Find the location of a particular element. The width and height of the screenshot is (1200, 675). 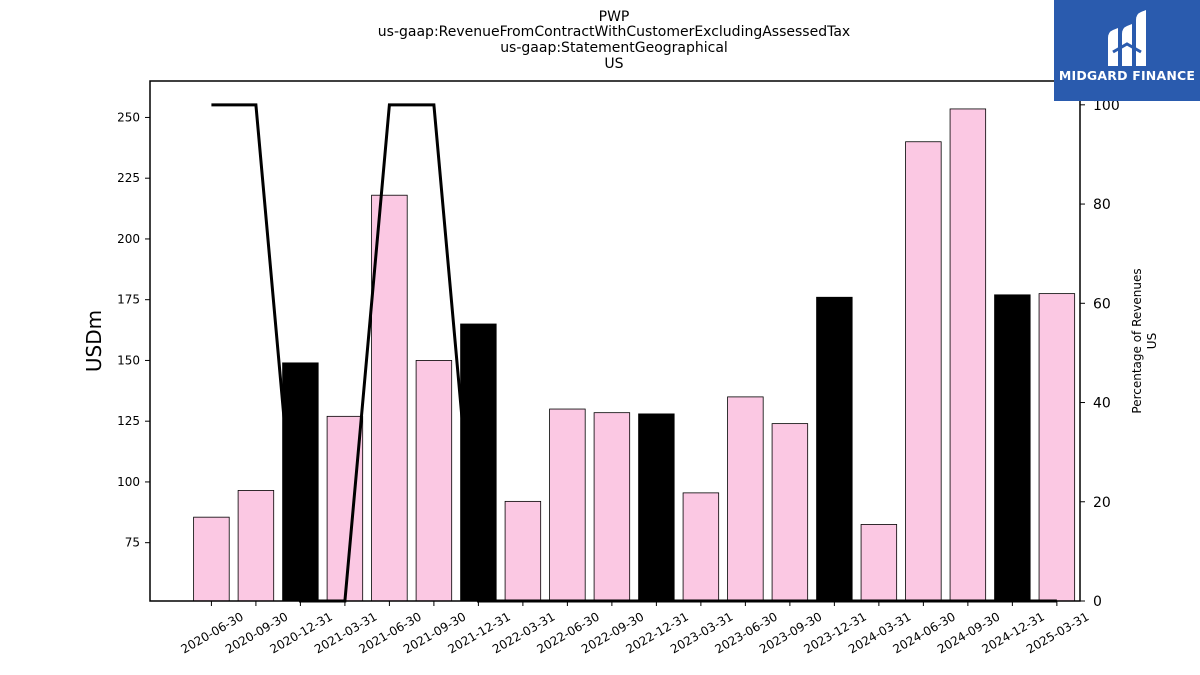

brand-logo: MIDGARD FINANCE is located at coordinates (1127, 50).